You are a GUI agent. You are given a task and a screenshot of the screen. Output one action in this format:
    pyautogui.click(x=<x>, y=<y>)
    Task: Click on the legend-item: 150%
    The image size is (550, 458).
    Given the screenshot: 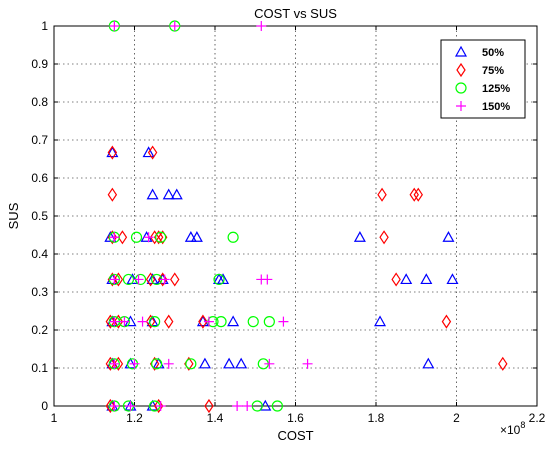 What is the action you would take?
    pyautogui.click(x=483, y=107)
    